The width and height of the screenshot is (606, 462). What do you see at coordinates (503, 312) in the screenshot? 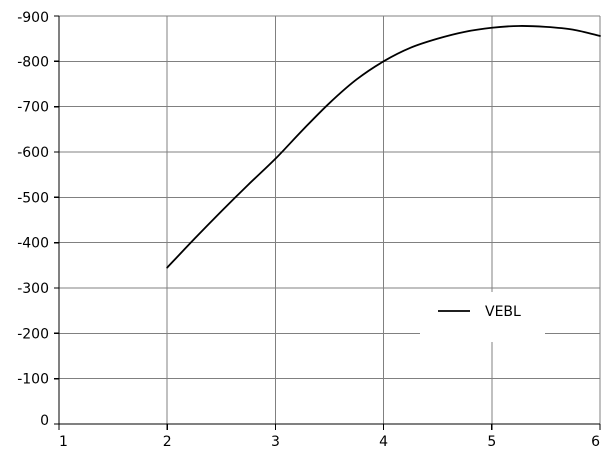
I see `legend-label-vebl: VEBL` at bounding box center [503, 312].